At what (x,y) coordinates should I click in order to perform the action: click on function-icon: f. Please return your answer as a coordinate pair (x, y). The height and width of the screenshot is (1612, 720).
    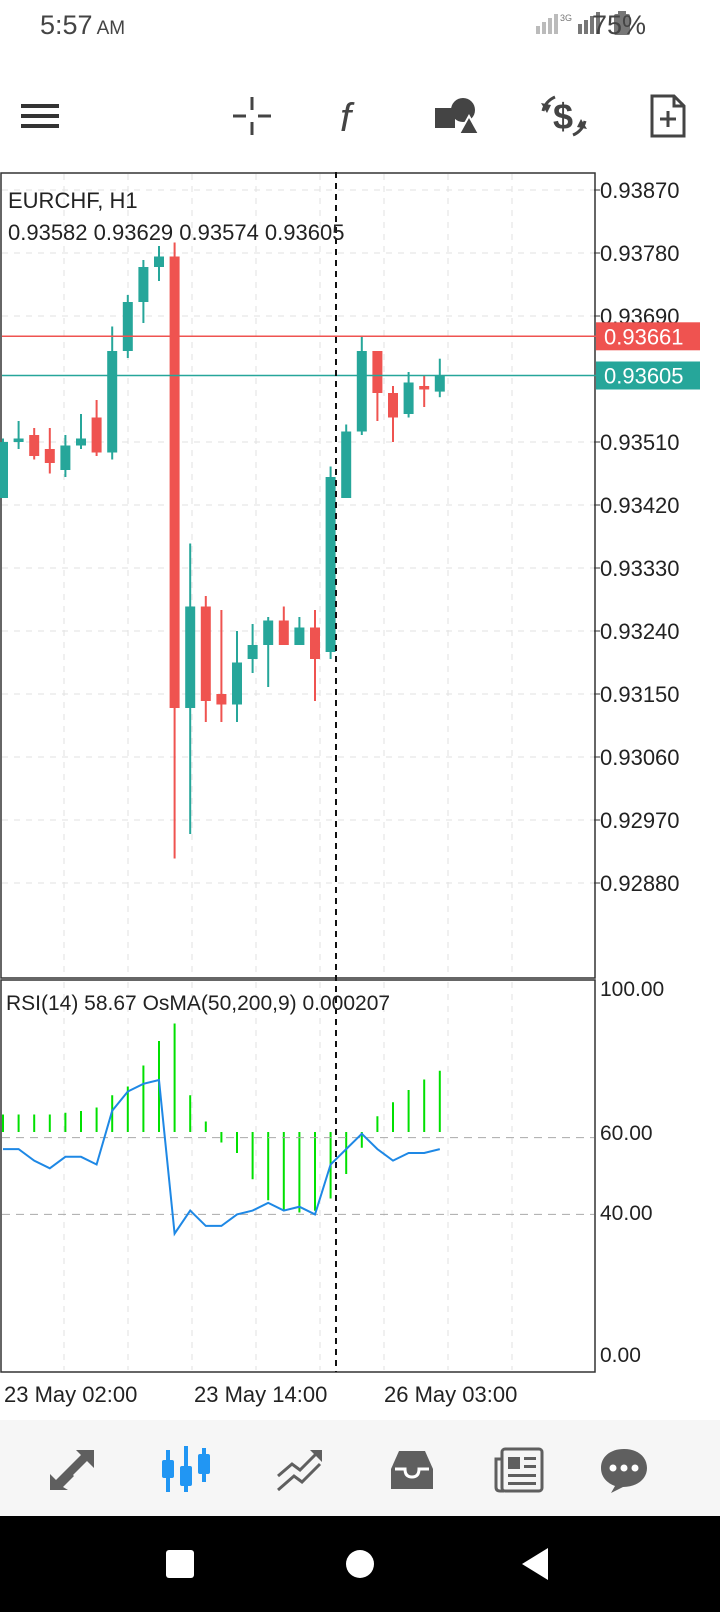
    Looking at the image, I should click on (354, 116).